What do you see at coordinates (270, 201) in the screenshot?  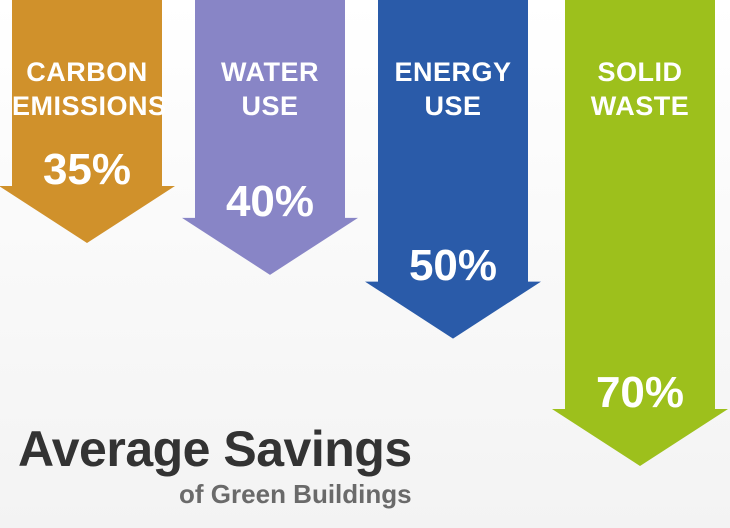 I see `value-label: 40%` at bounding box center [270, 201].